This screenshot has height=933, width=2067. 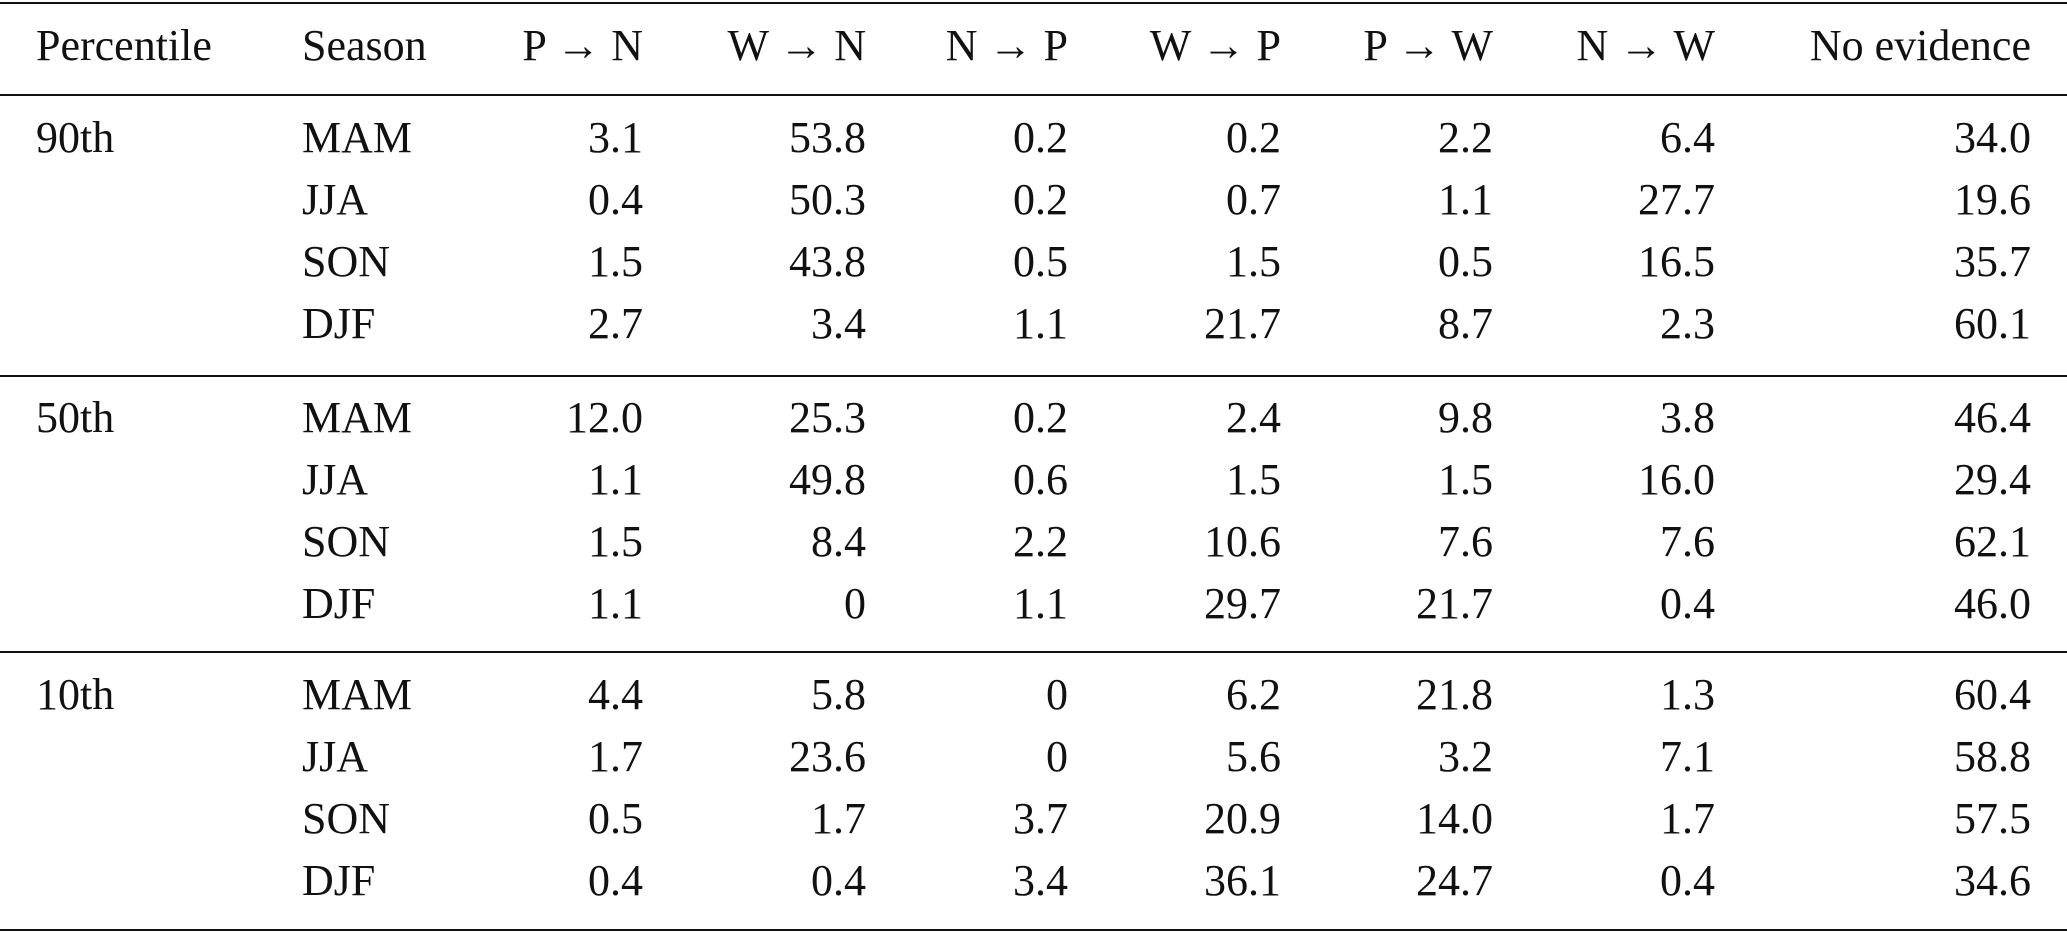 I want to click on column-header: N → P, so click(x=1006, y=45).